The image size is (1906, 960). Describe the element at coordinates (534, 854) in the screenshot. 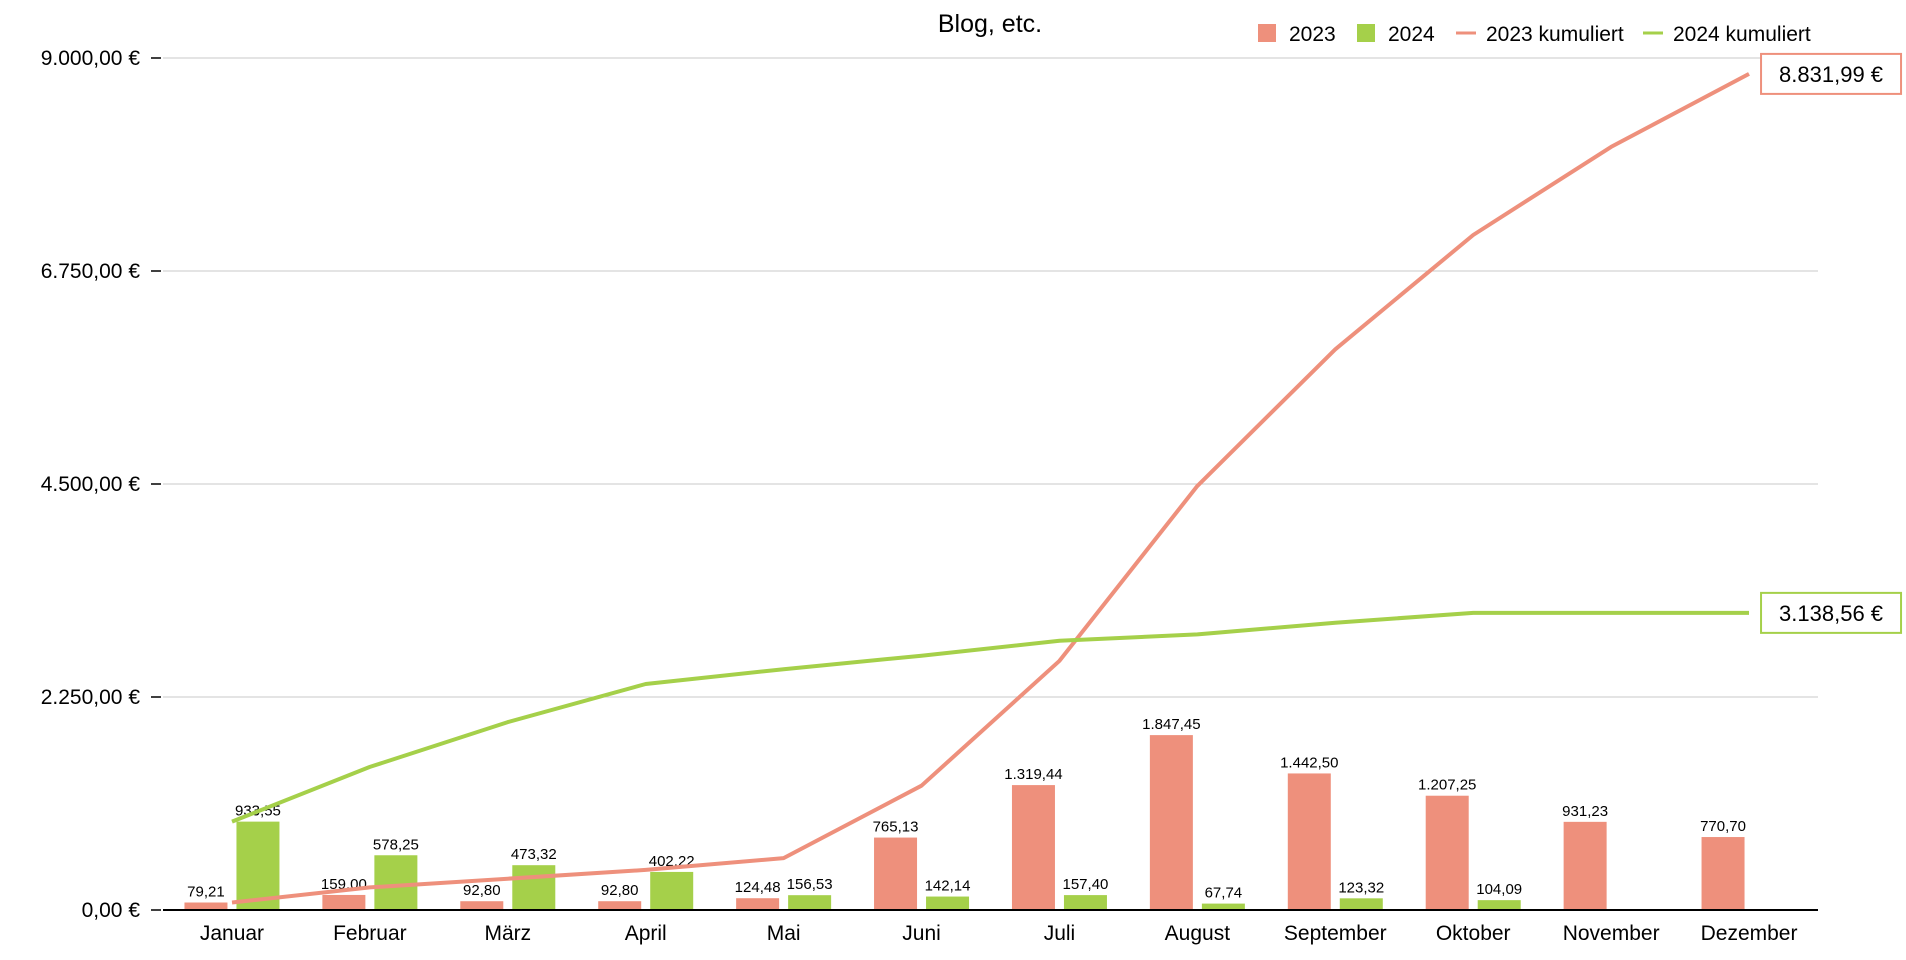

I see `bar-value-label: 473,32` at that location.